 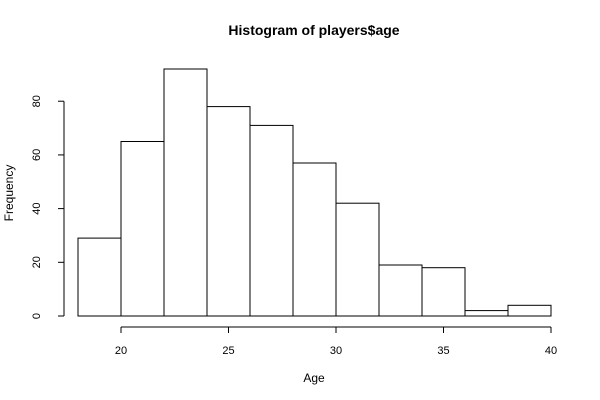 What do you see at coordinates (336, 341) in the screenshot?
I see `x-axis: 20 25 30 35 40` at bounding box center [336, 341].